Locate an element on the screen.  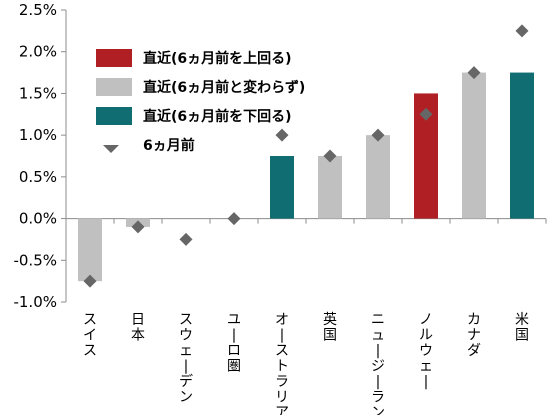
x-tick-label: ノルウェ| is located at coordinates (426, 351).